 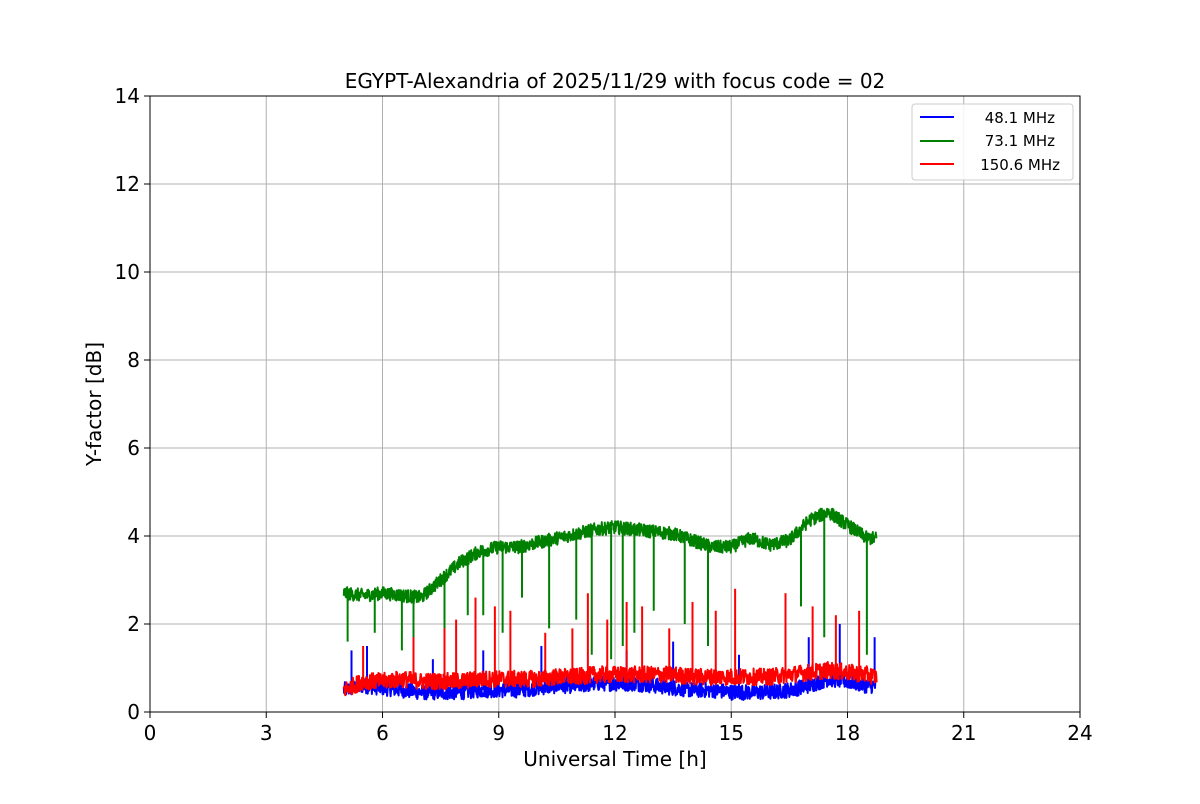 I want to click on series-150mhz, so click(x=610, y=679).